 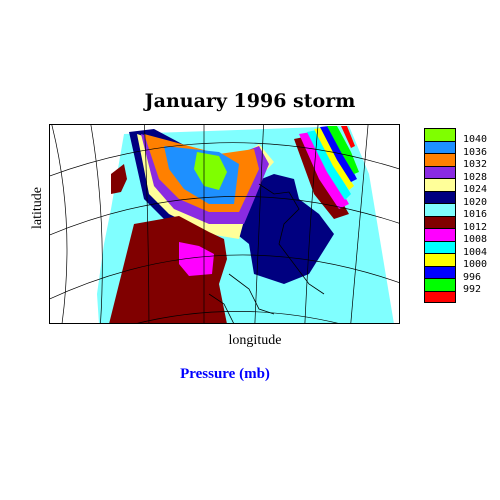 I want to click on legend-entry: 992, so click(x=459, y=286).